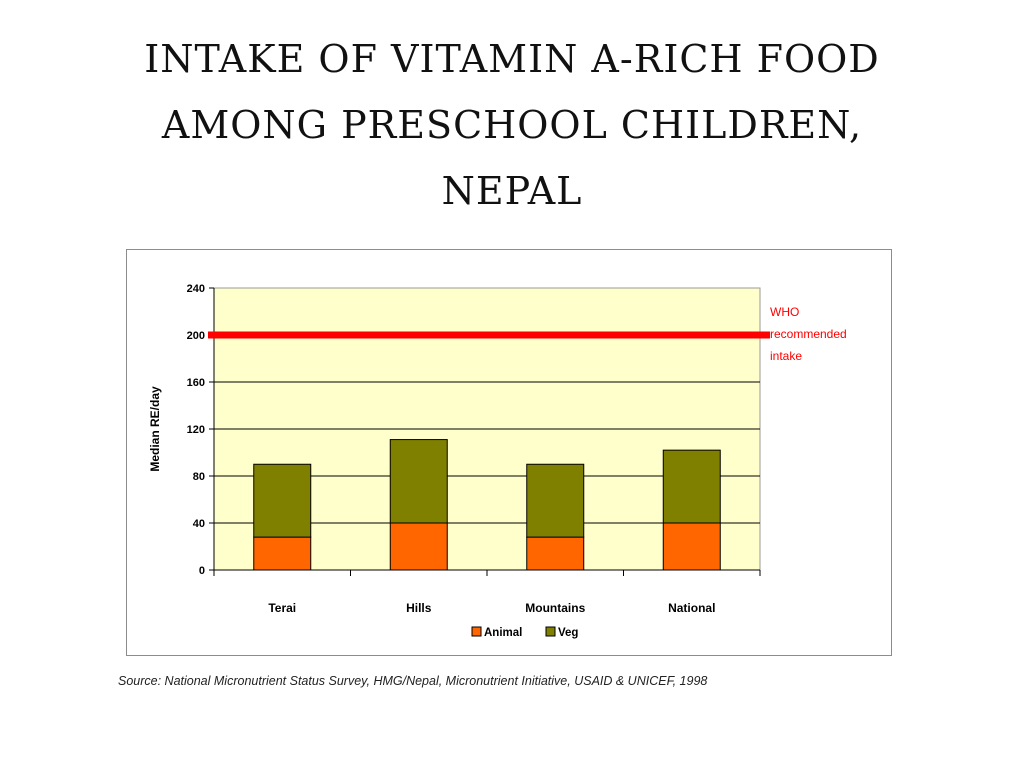  Describe the element at coordinates (196, 336) in the screenshot. I see `y-tick-label: 200` at that location.